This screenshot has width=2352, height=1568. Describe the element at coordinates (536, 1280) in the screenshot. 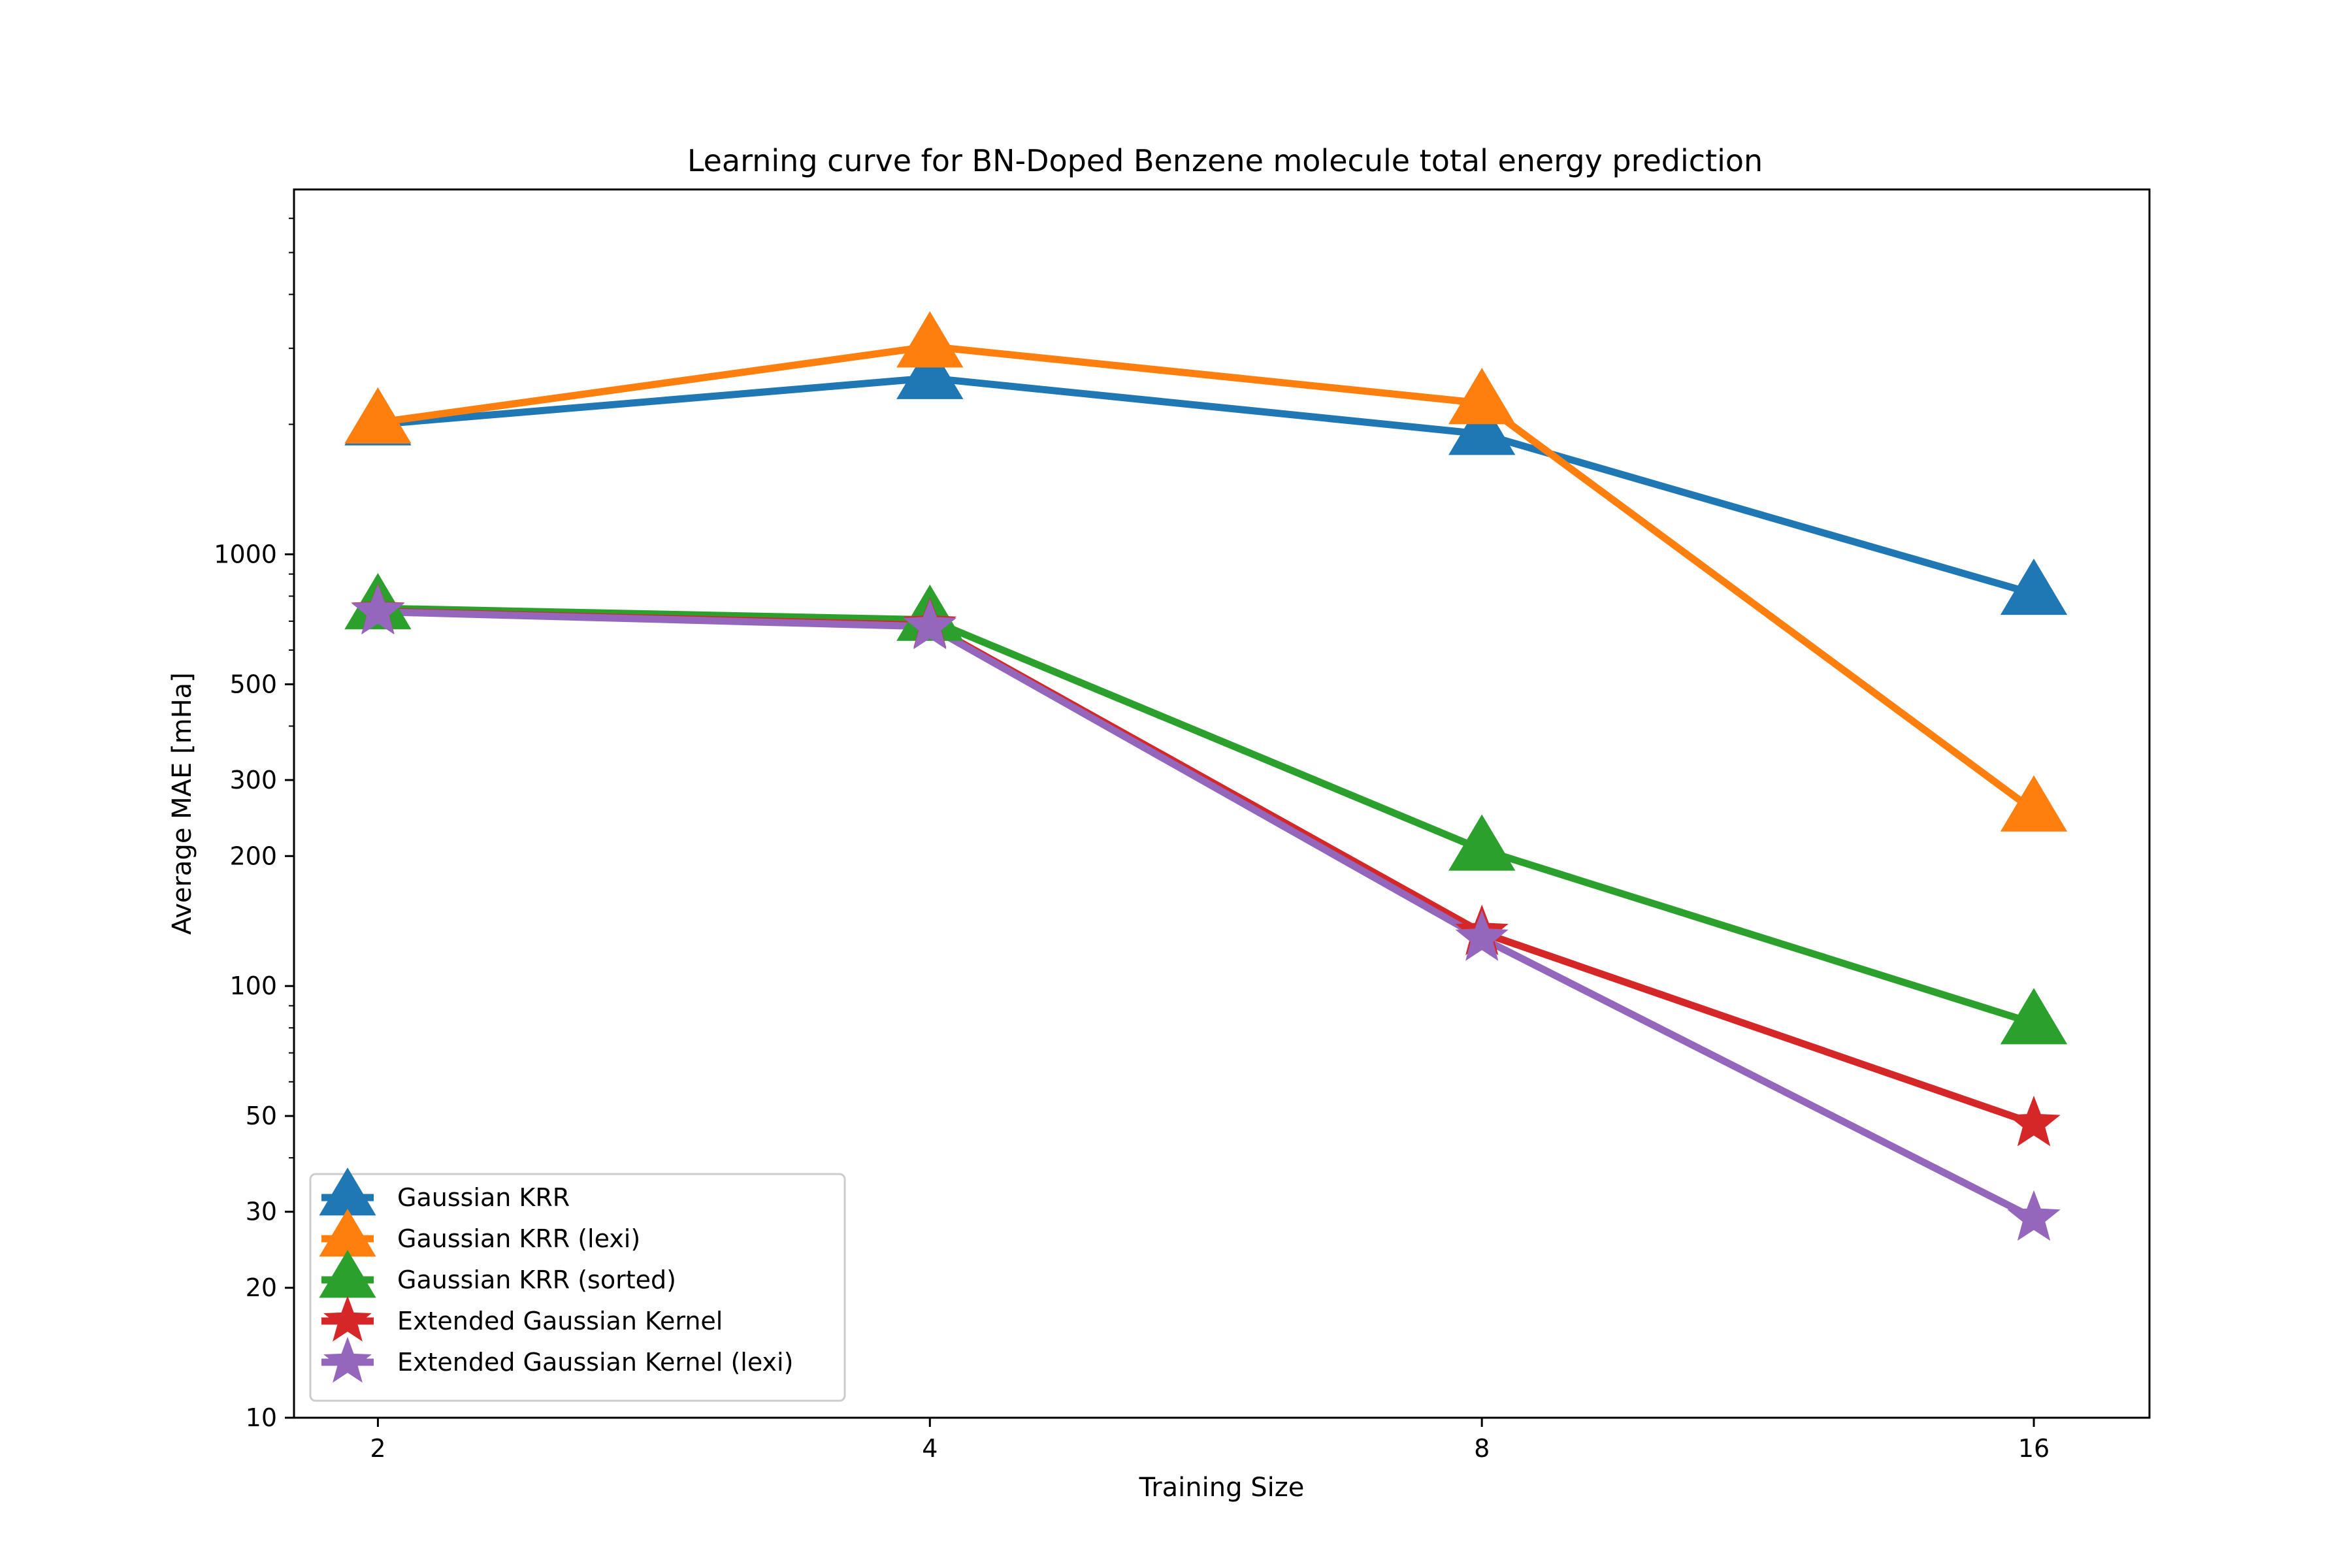

I see `legend-label: Gaussian KRR (sorted)` at that location.